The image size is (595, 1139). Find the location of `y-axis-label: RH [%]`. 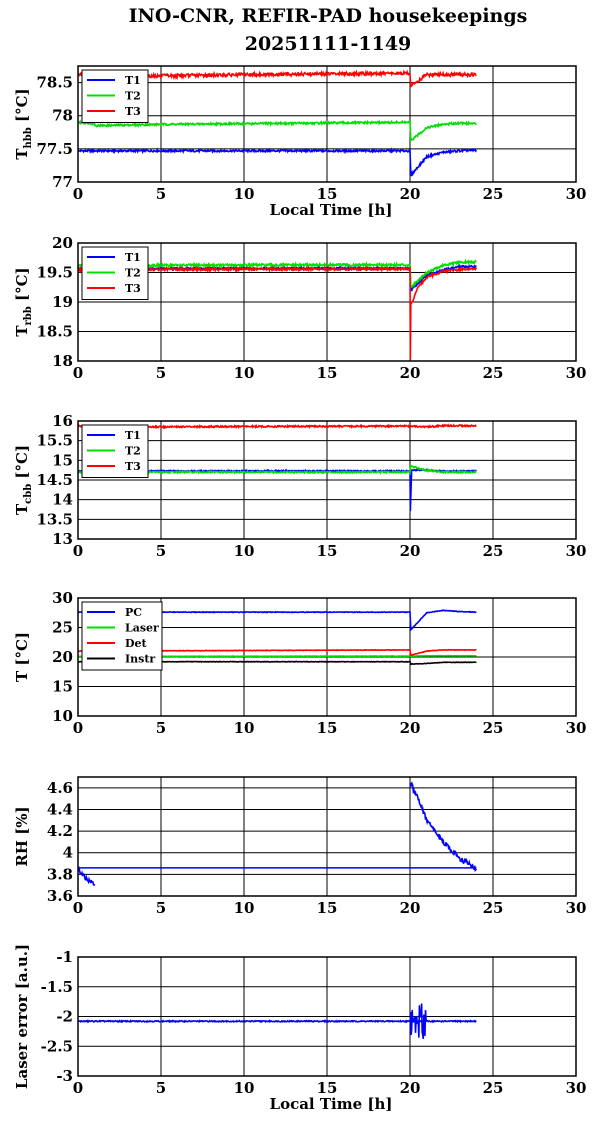

y-axis-label: RH [%] is located at coordinates (22, 836).